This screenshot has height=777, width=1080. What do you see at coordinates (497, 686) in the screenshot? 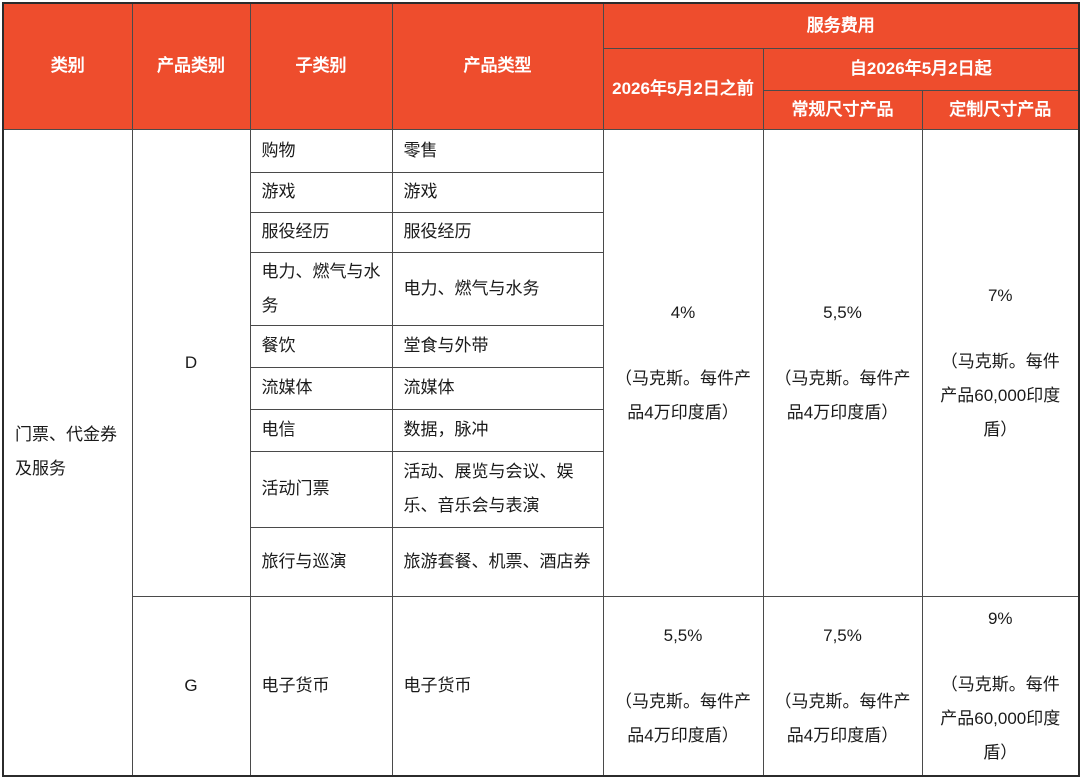
I see `product-type-cell: 电子货币` at bounding box center [497, 686].